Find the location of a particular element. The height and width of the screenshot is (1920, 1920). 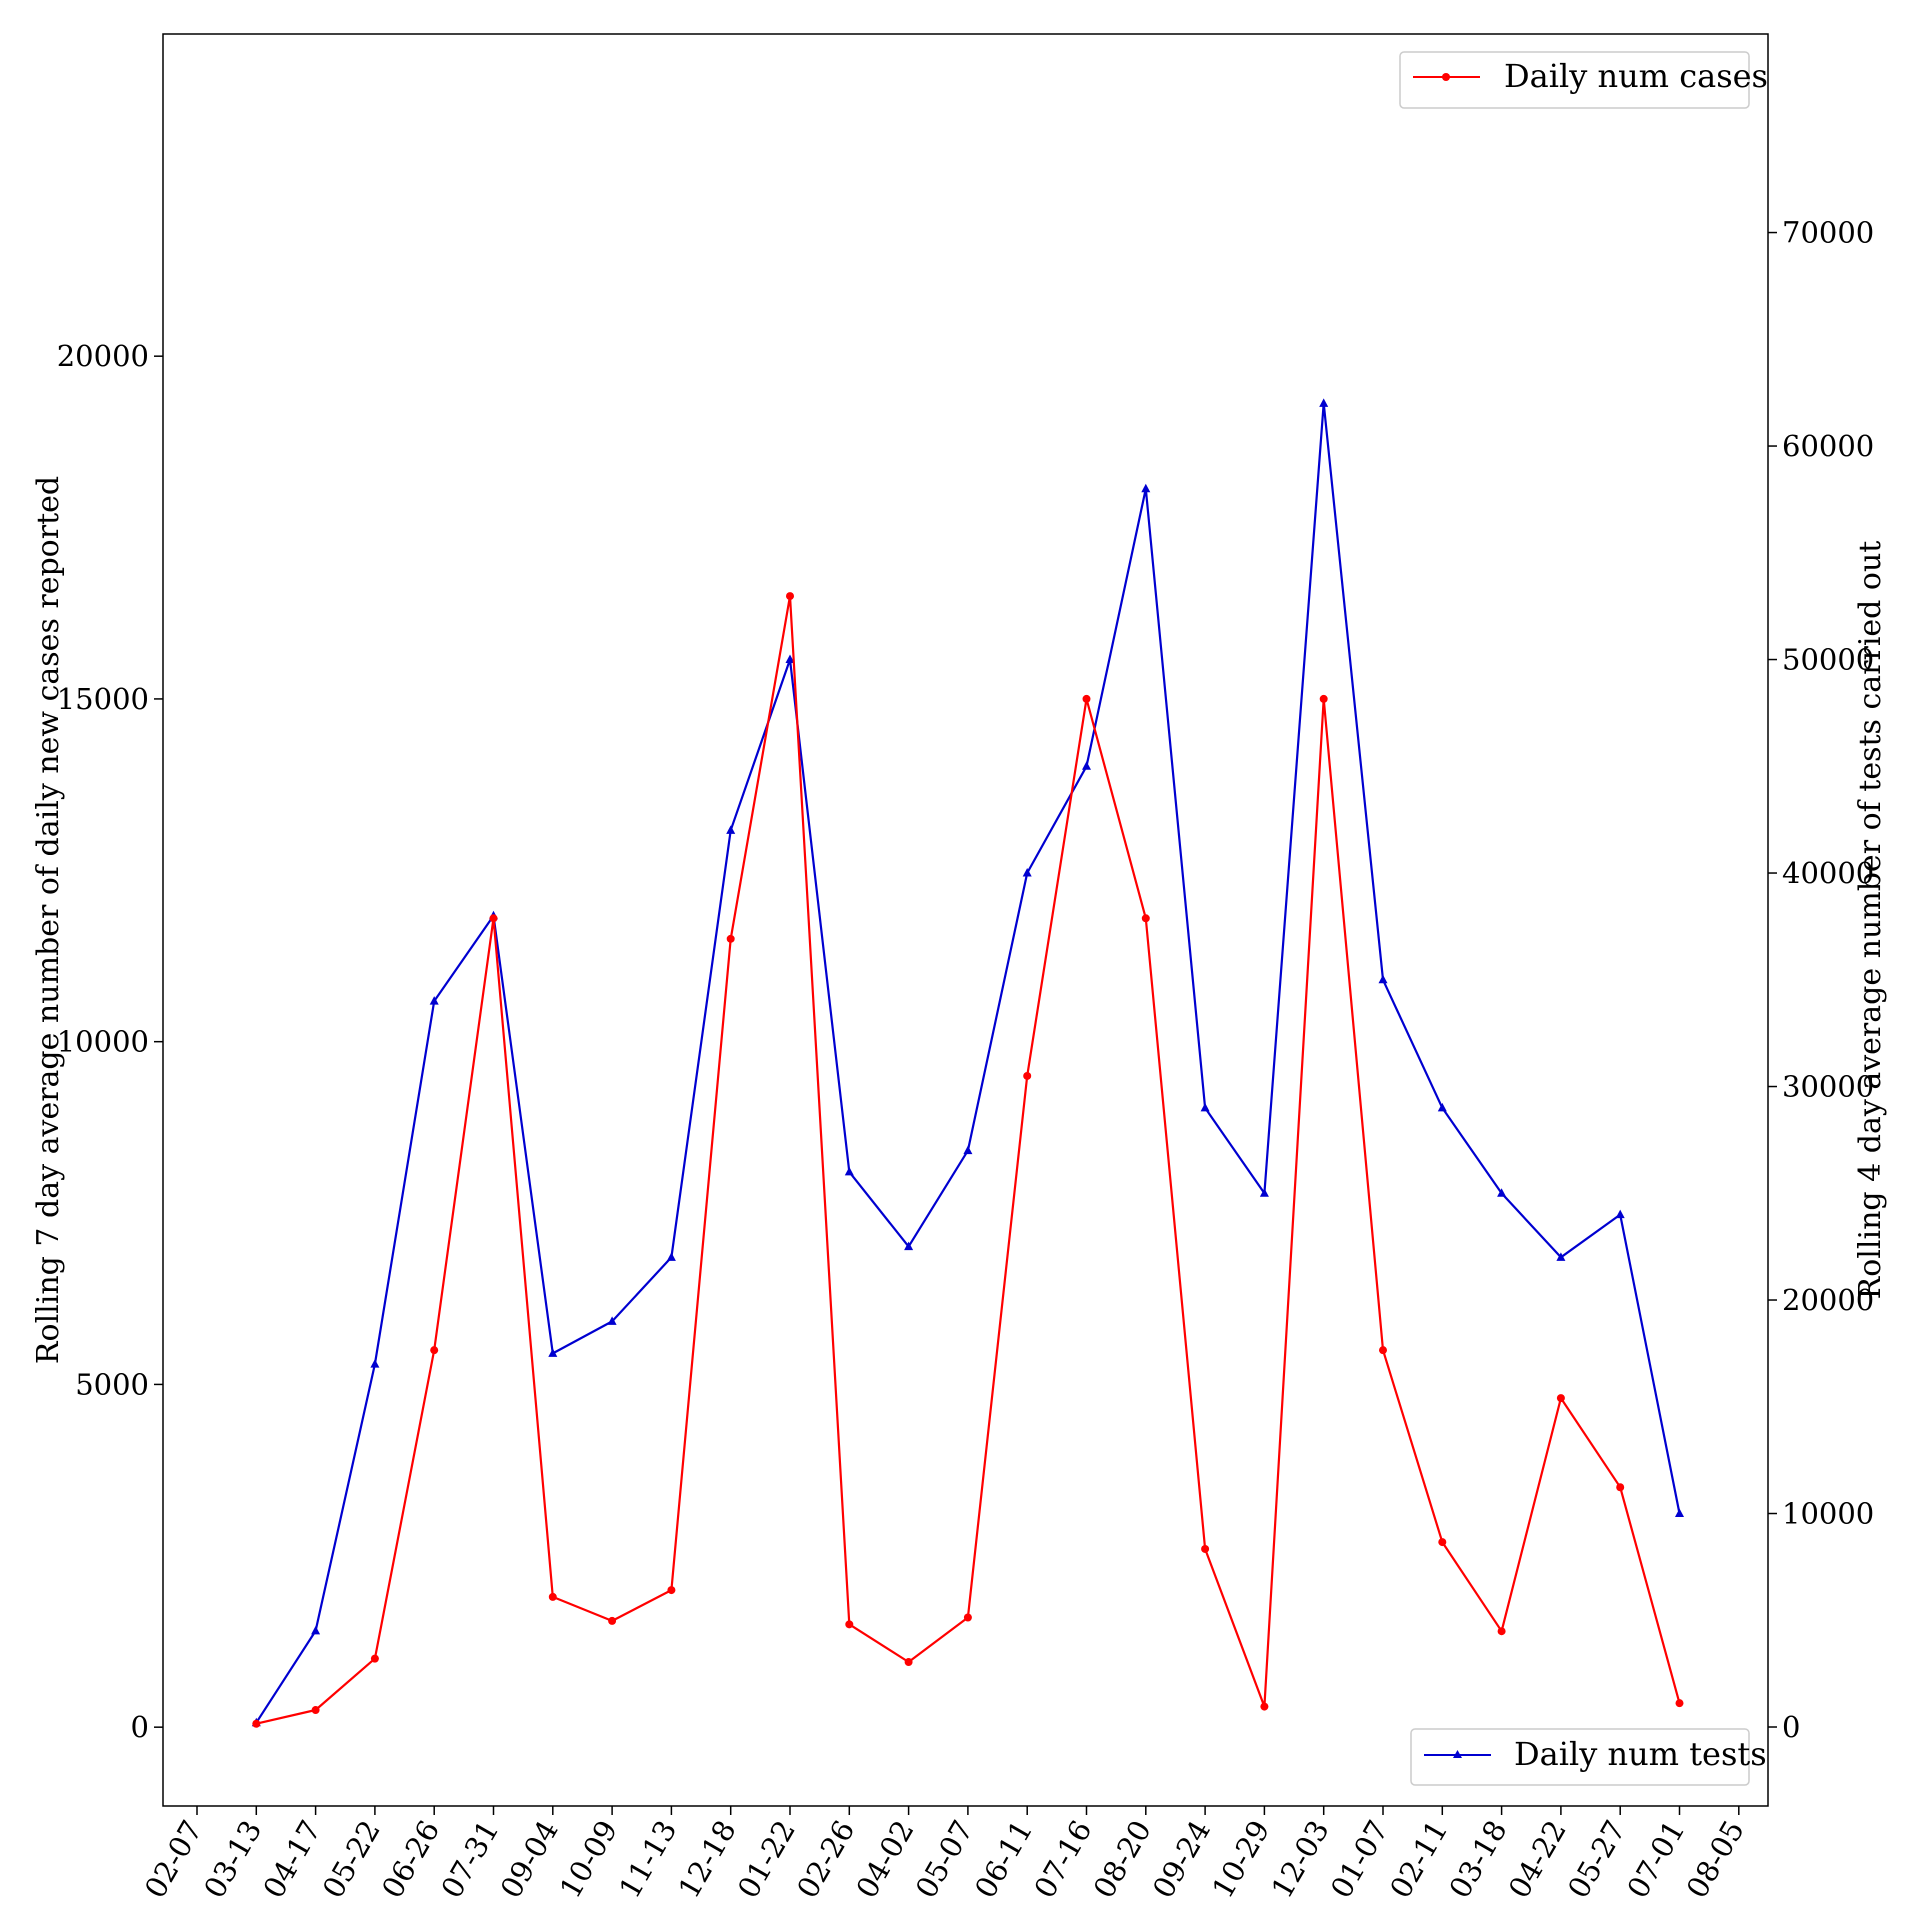

x-tick-label: 03-13 is located at coordinates (232, 1859).